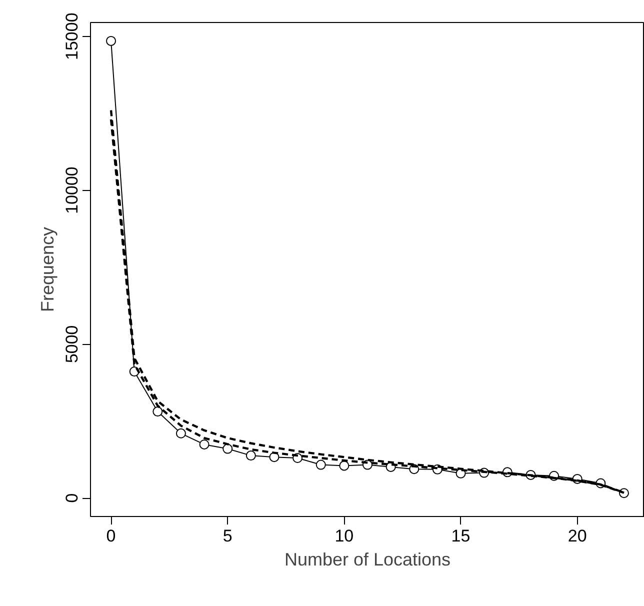 The width and height of the screenshot is (644, 606). I want to click on x-tick-label: 15, so click(460, 536).